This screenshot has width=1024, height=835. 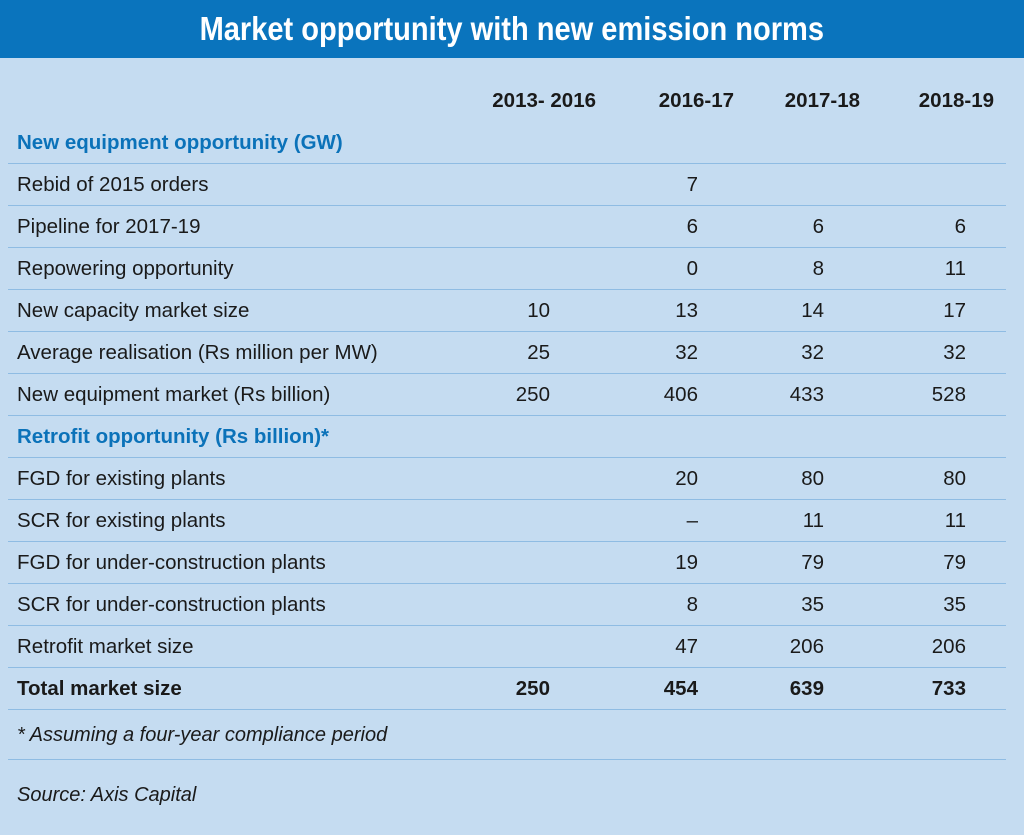 What do you see at coordinates (696, 100) in the screenshot?
I see `column-header: 2016-17` at bounding box center [696, 100].